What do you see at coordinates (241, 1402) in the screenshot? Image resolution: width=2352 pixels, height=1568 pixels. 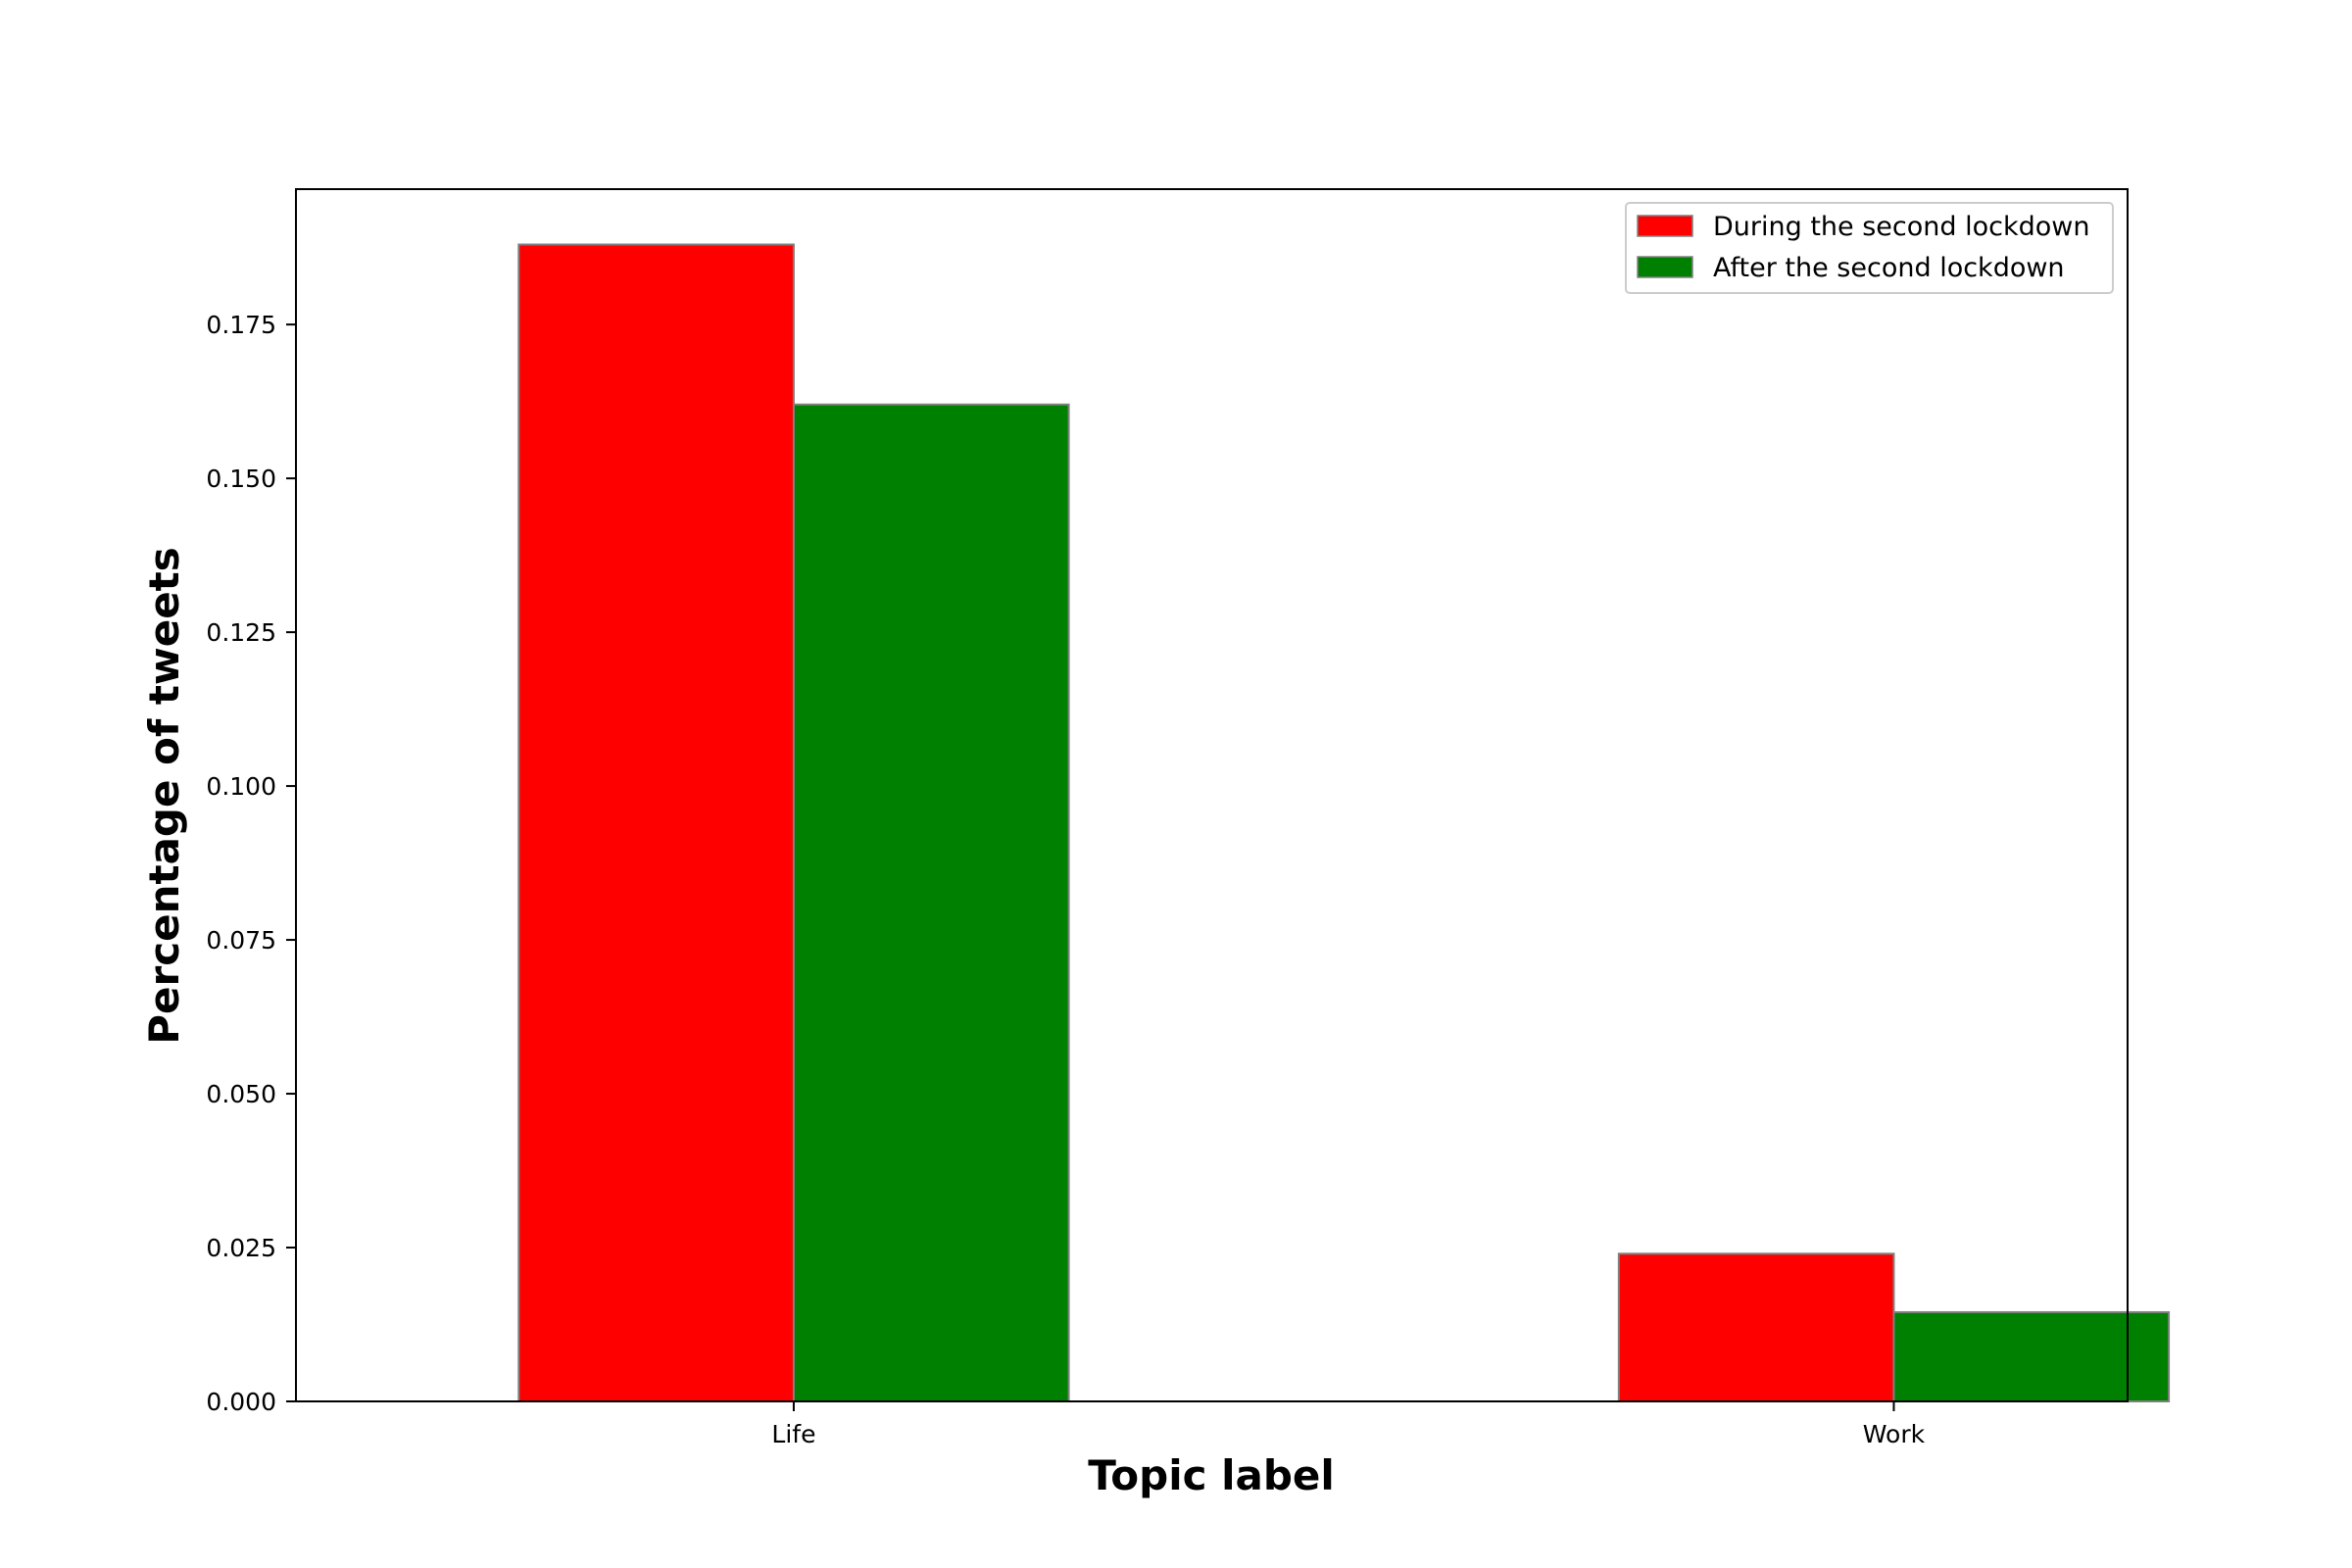 I see `y-tick-label: 0.000` at bounding box center [241, 1402].